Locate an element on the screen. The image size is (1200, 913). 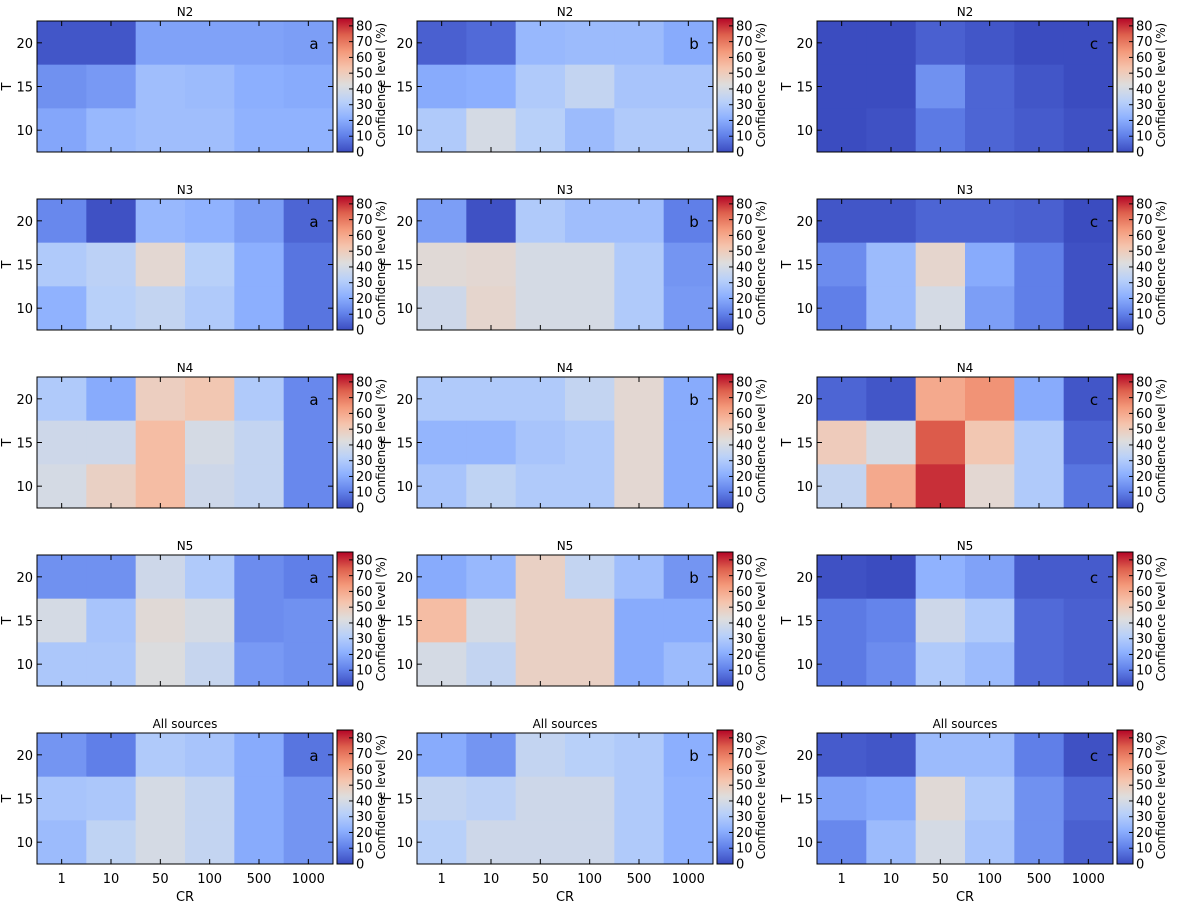
colorbar-label: Confidence level (%) is located at coordinates (1161, 263).